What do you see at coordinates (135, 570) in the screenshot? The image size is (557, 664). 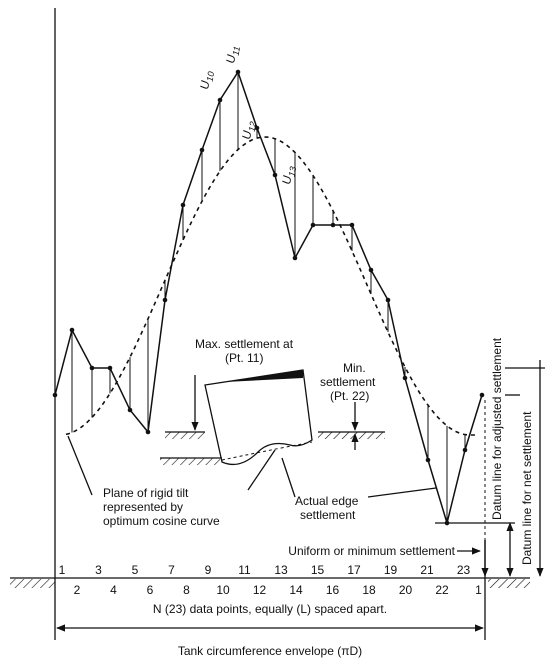 I see `point-number: 5` at bounding box center [135, 570].